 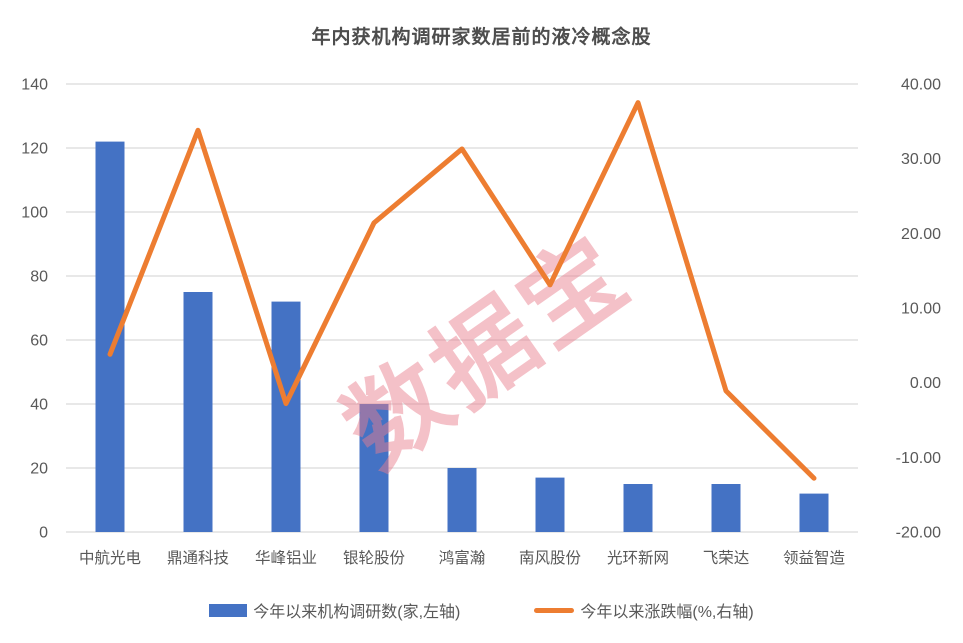 I want to click on svg-text: 0.00, so click(x=925, y=383).